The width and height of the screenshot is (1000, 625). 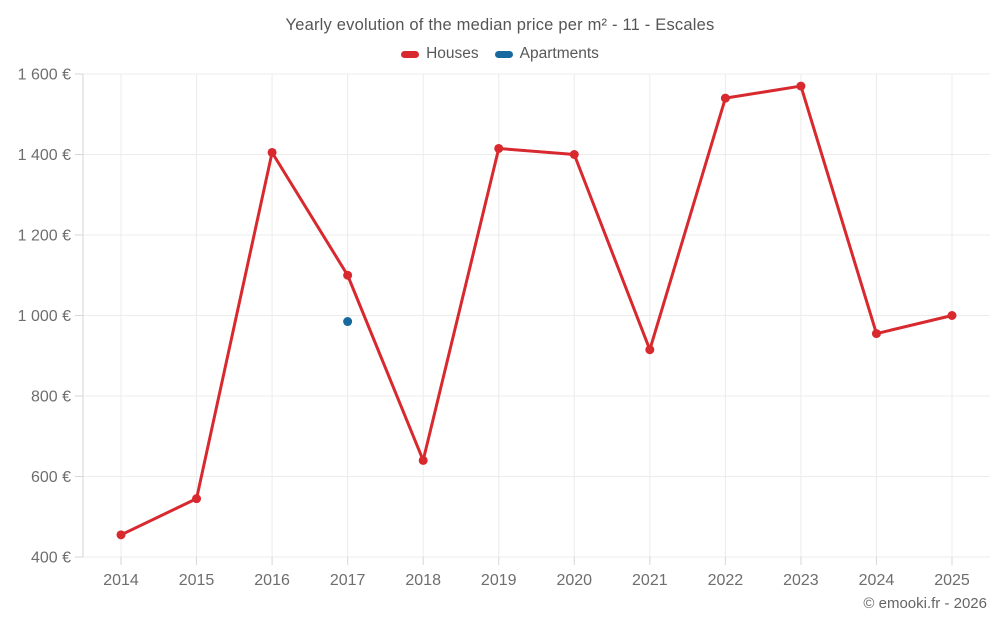 I want to click on legend-item-apartments: Apartments, so click(x=546, y=54).